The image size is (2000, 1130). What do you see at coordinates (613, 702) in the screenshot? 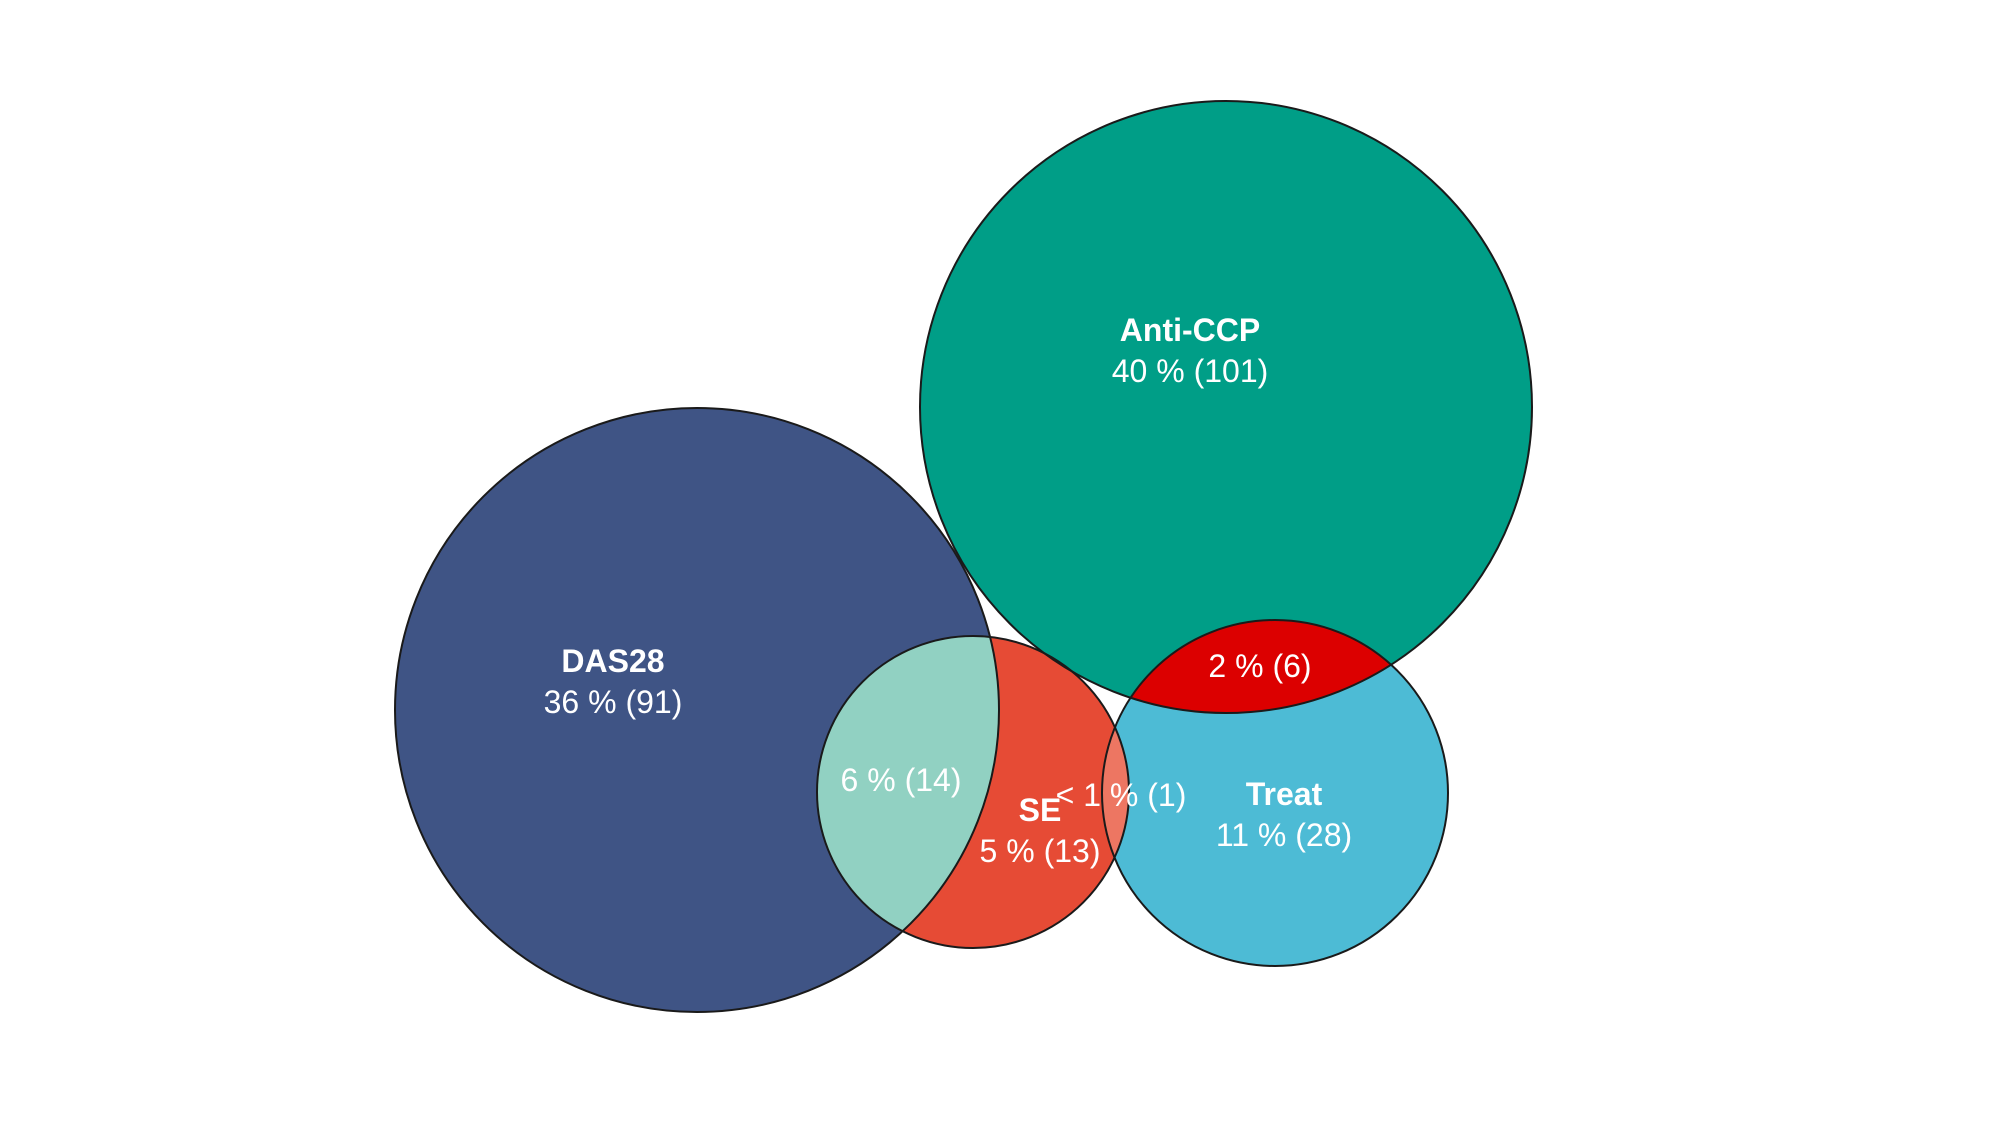
I see `das28-value: 36 % (91)` at bounding box center [613, 702].